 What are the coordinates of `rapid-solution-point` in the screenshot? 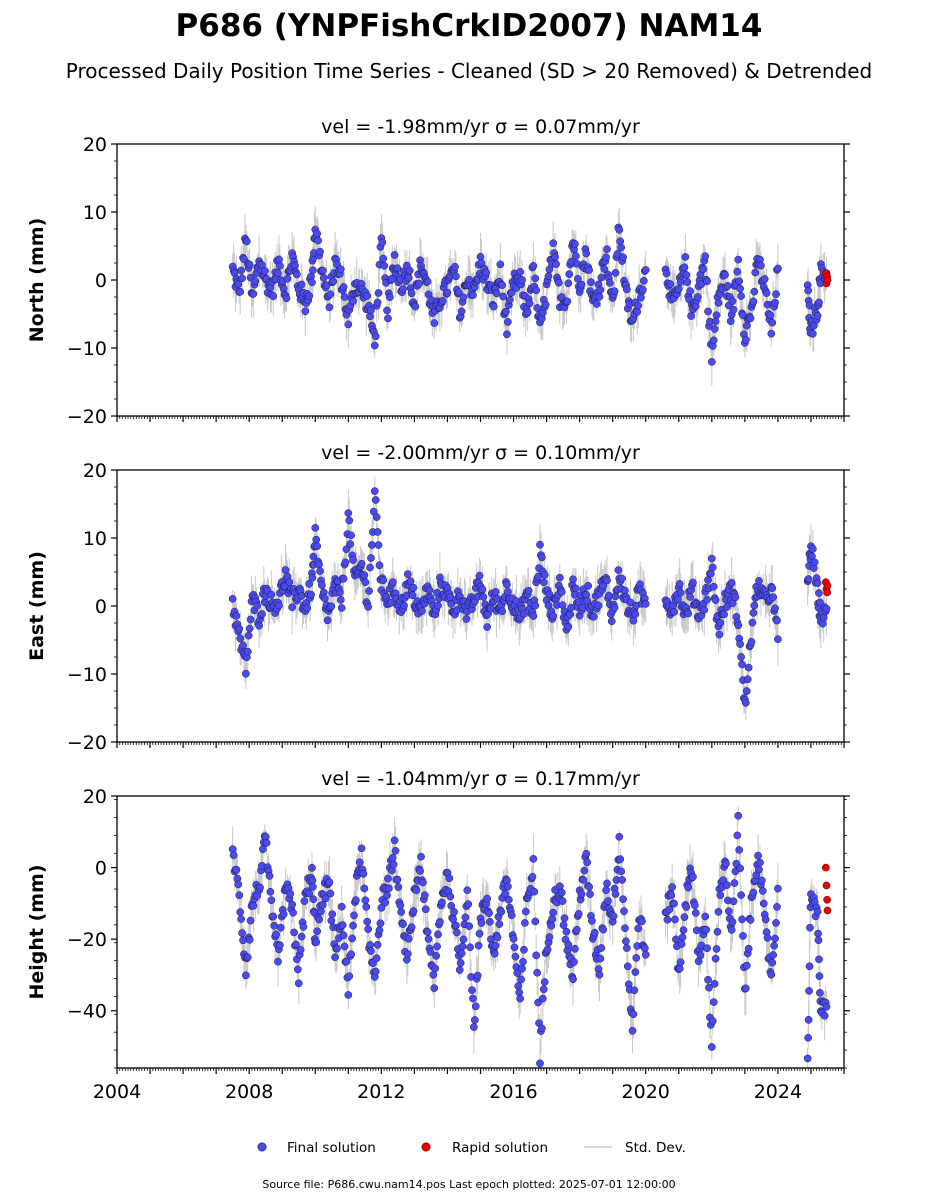 It's located at (826, 885).